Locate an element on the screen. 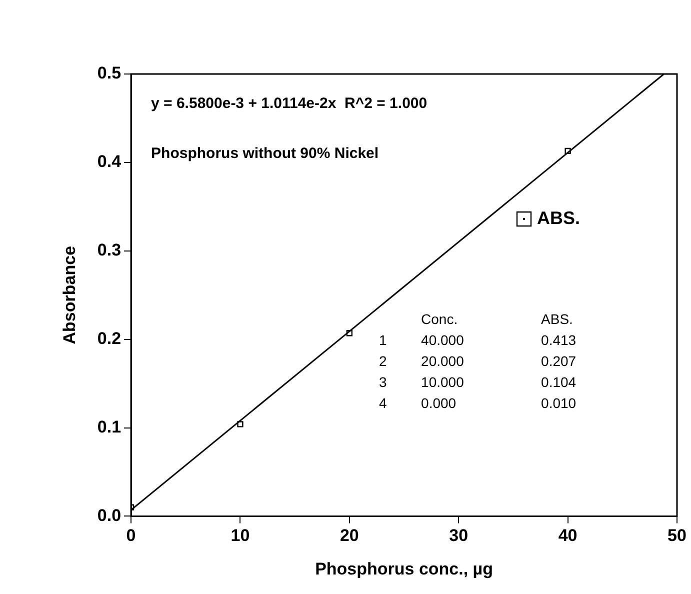 This screenshot has width=691, height=594. x-tick-label: 40 is located at coordinates (568, 536).